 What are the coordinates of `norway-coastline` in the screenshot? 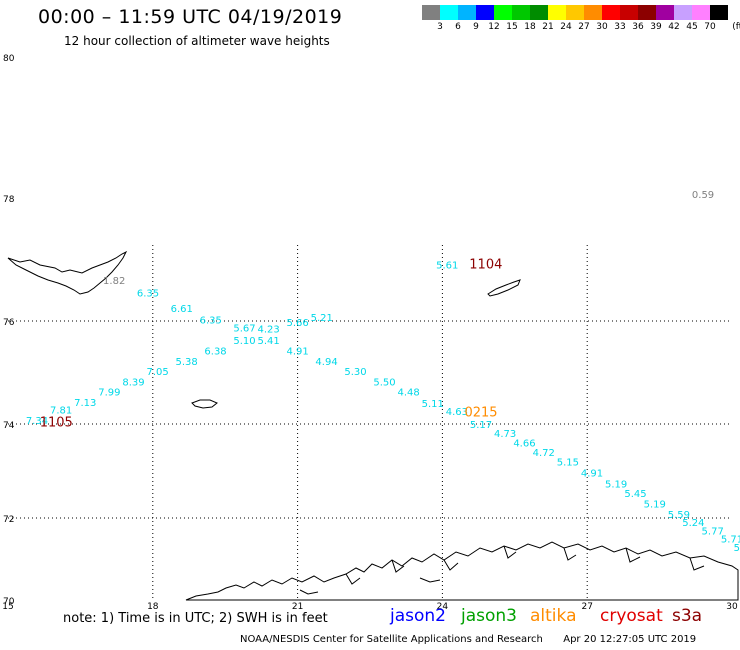 It's located at (462, 571).